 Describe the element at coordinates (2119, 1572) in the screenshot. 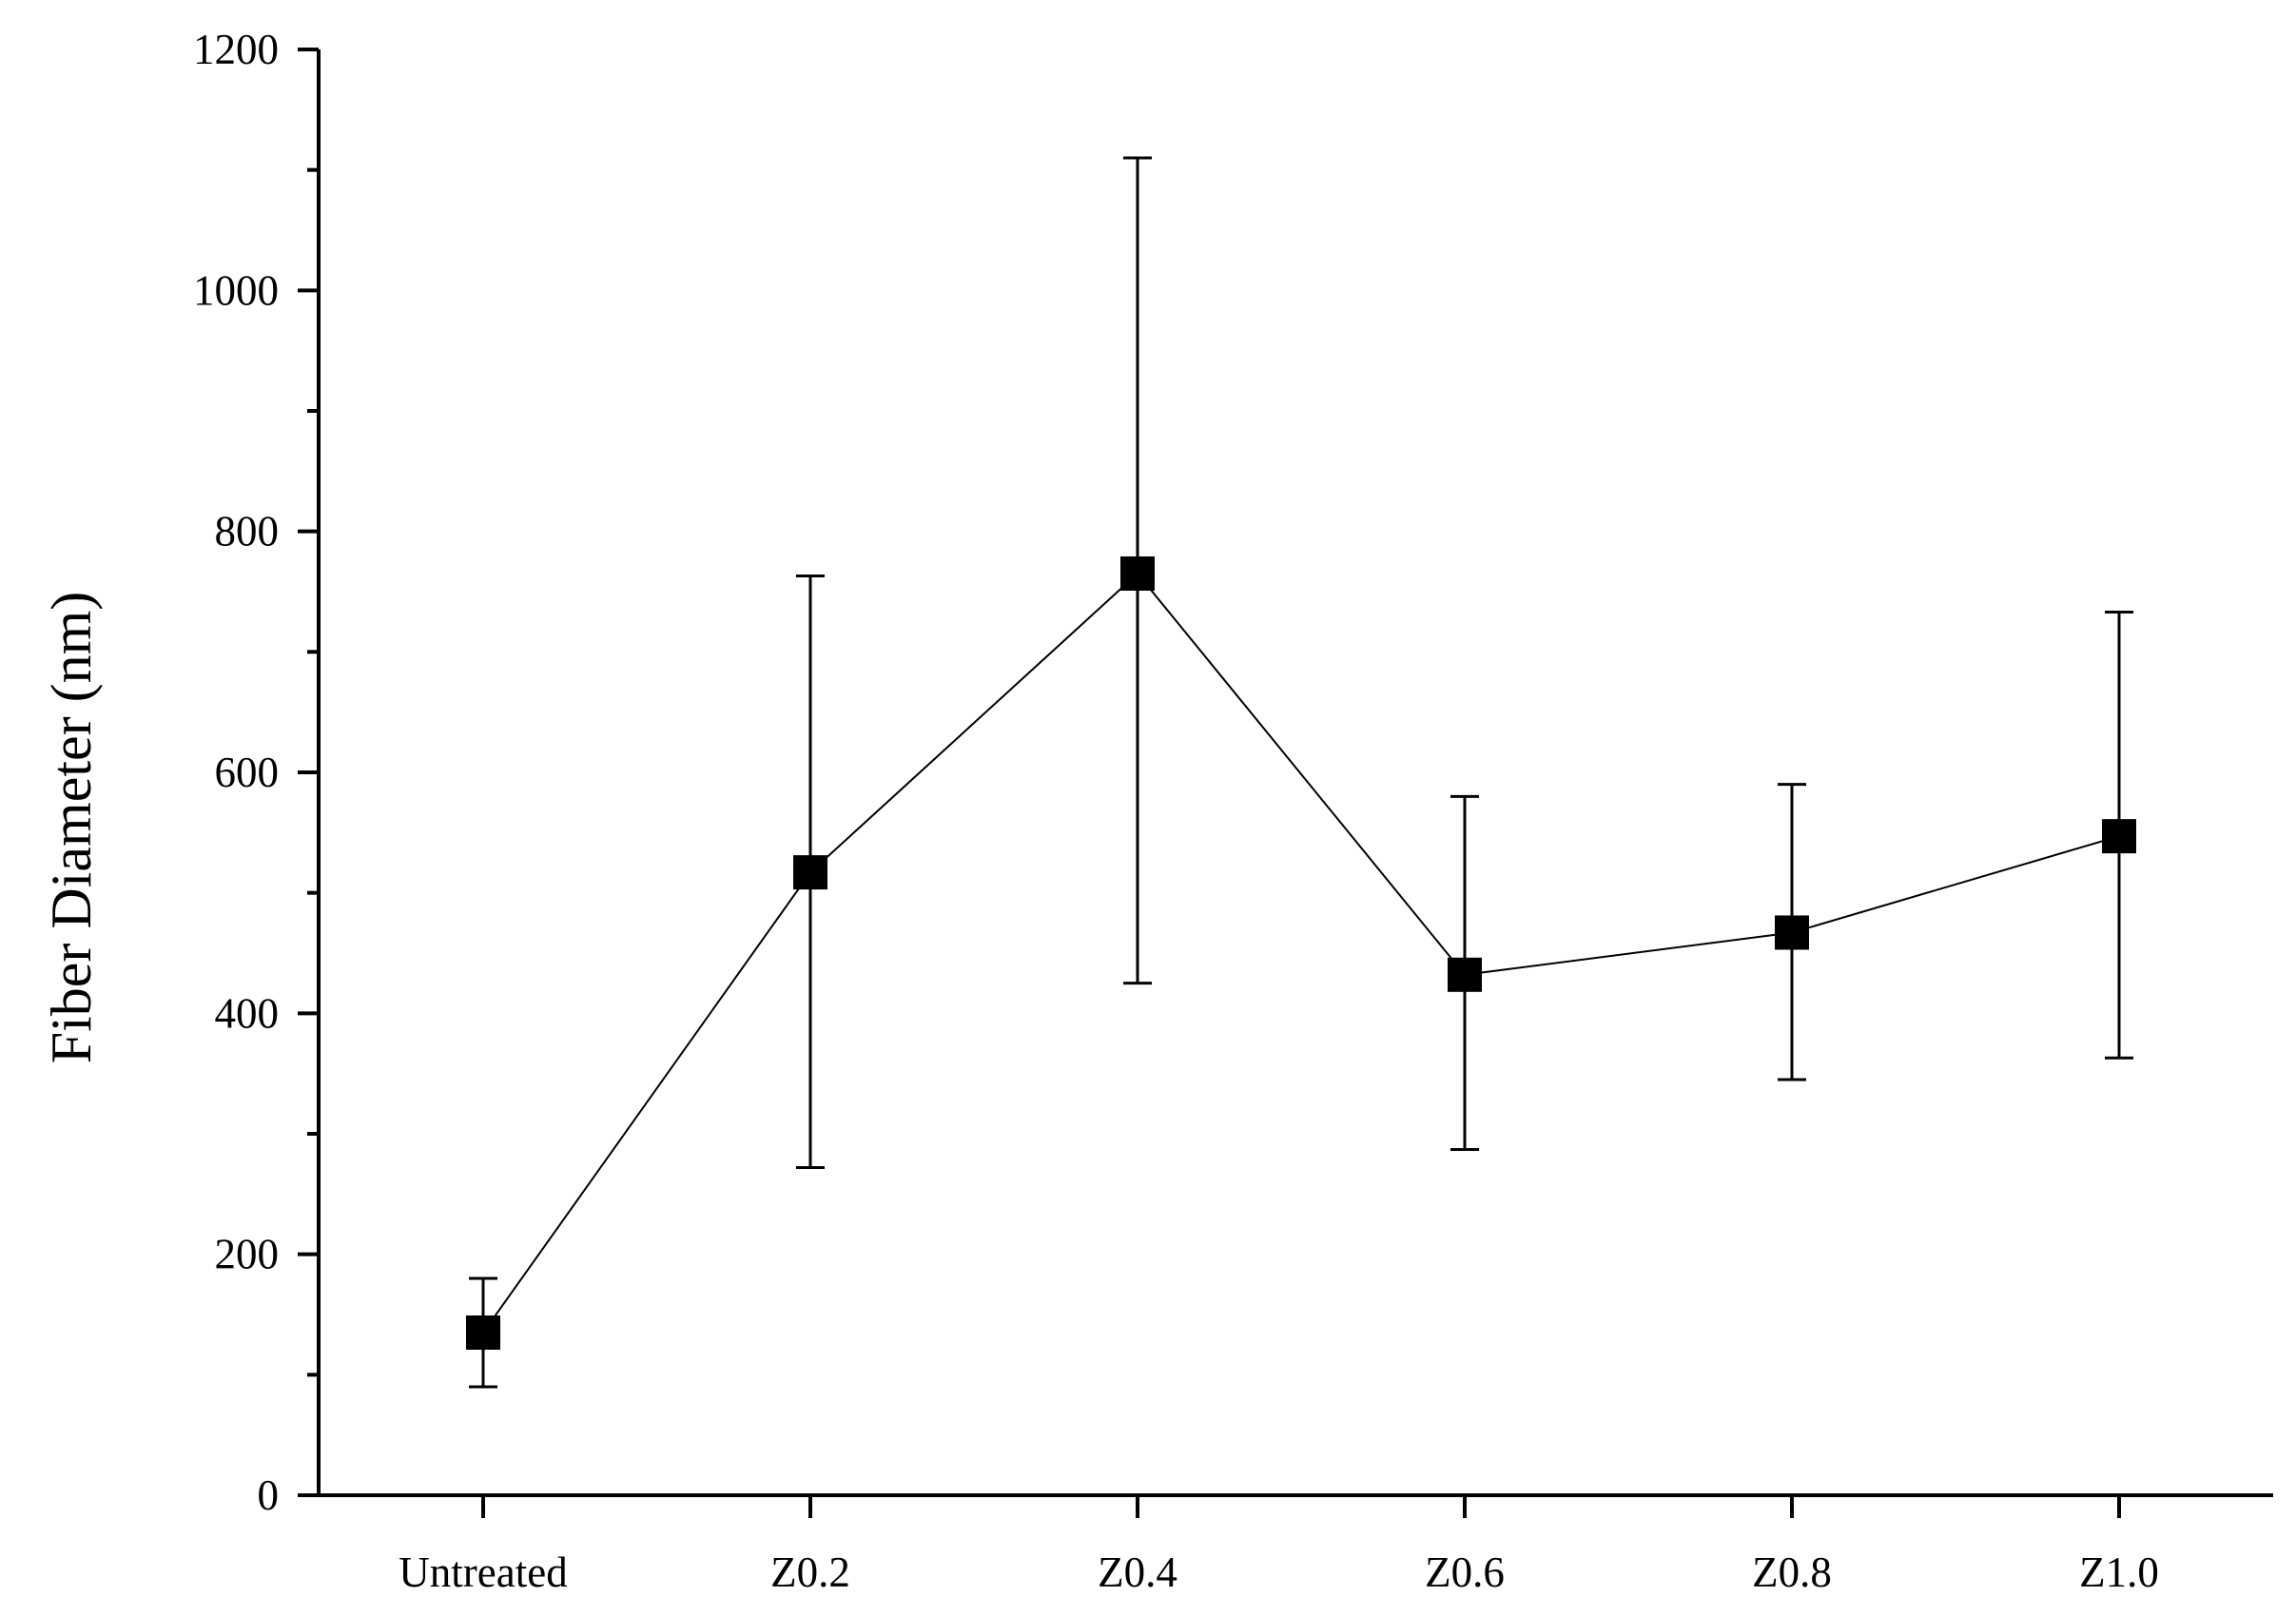

I see `x-tick-label: Z1.0` at that location.